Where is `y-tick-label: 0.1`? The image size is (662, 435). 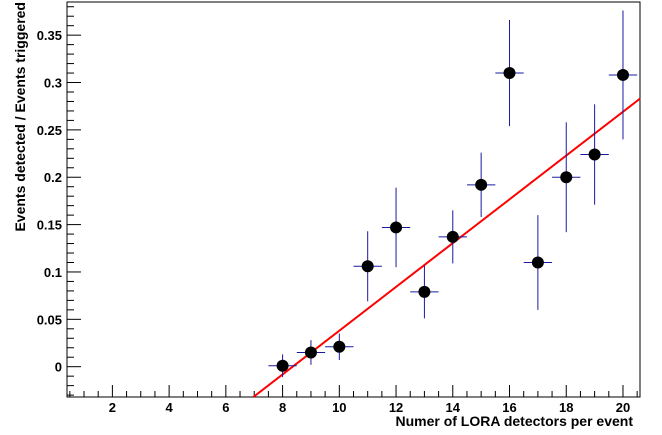
y-tick-label: 0.1 is located at coordinates (53, 272).